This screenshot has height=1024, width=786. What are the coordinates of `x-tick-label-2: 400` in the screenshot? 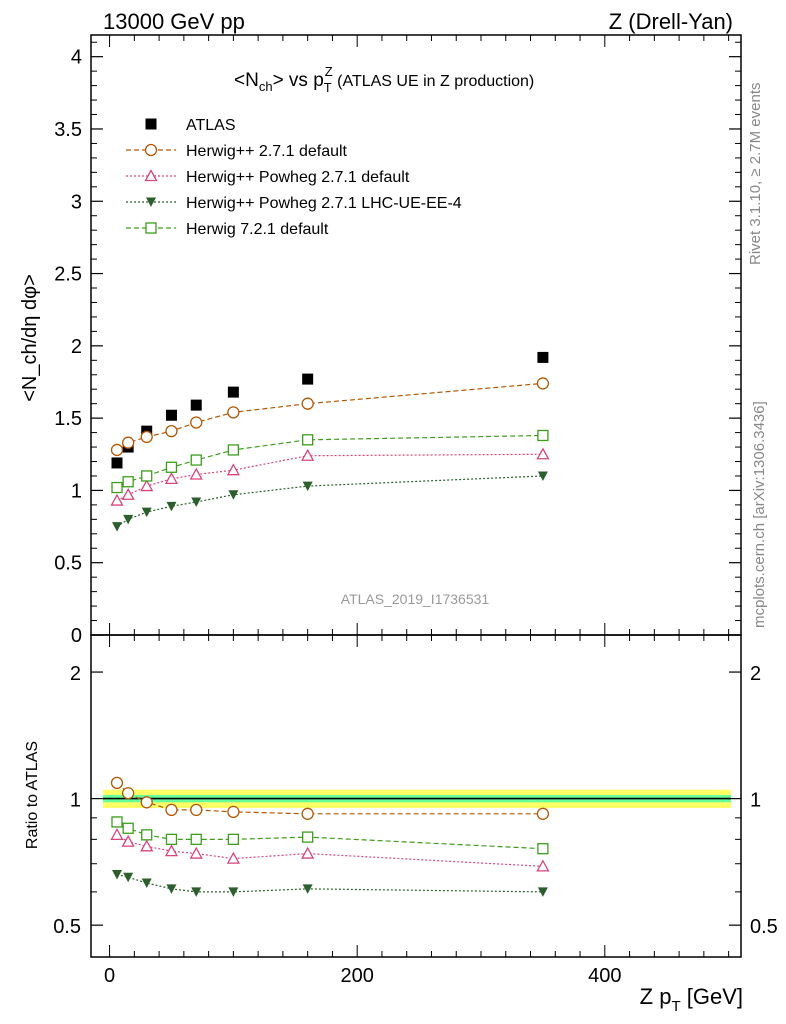 It's located at (604, 976).